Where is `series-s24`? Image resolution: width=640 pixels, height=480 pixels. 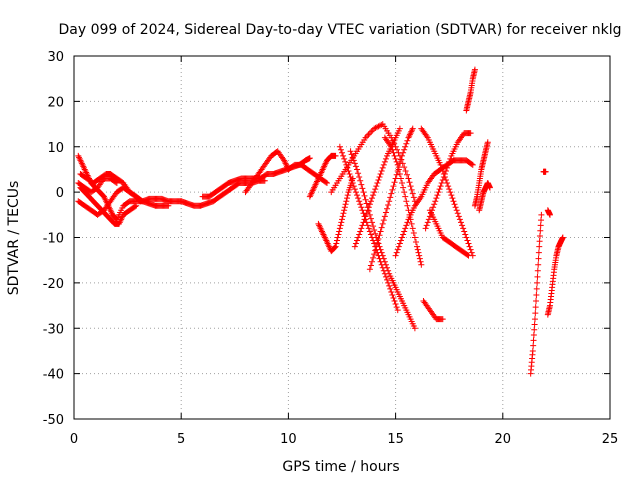
series-s24 is located at coordinates (481, 174).